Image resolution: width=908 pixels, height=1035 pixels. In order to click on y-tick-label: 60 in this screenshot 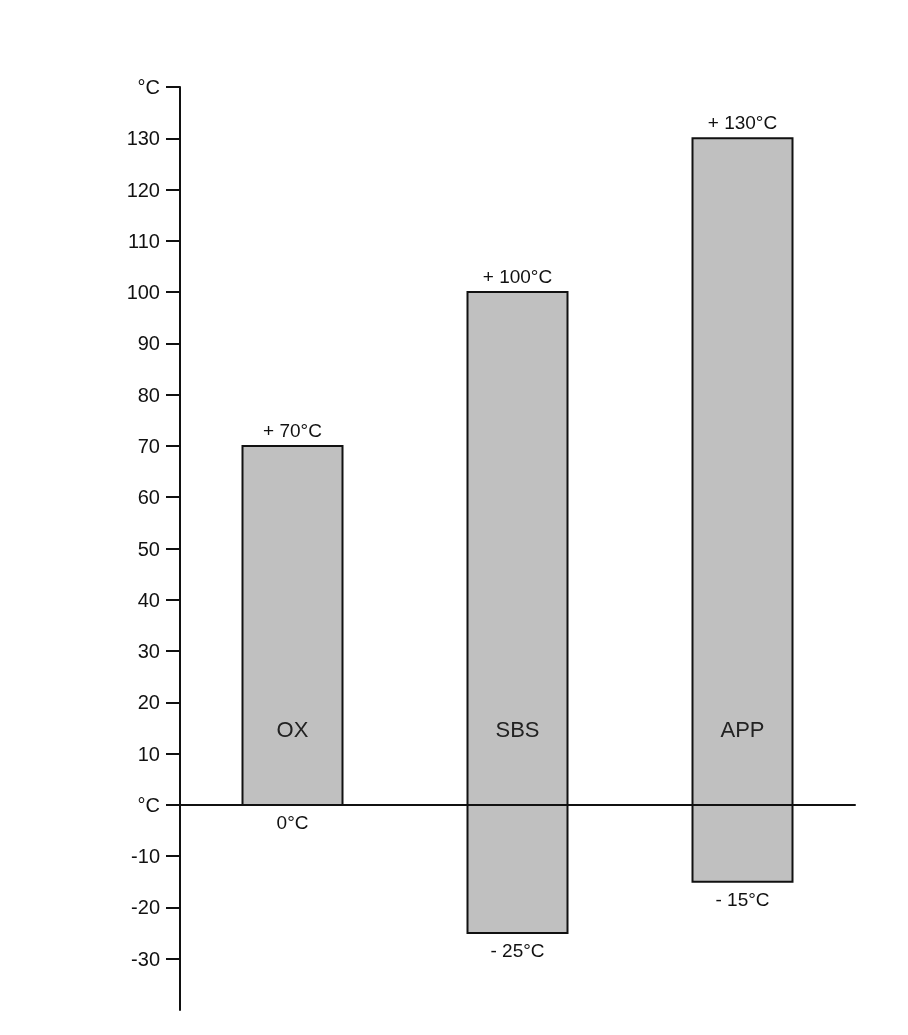, I will do `click(148, 497)`.